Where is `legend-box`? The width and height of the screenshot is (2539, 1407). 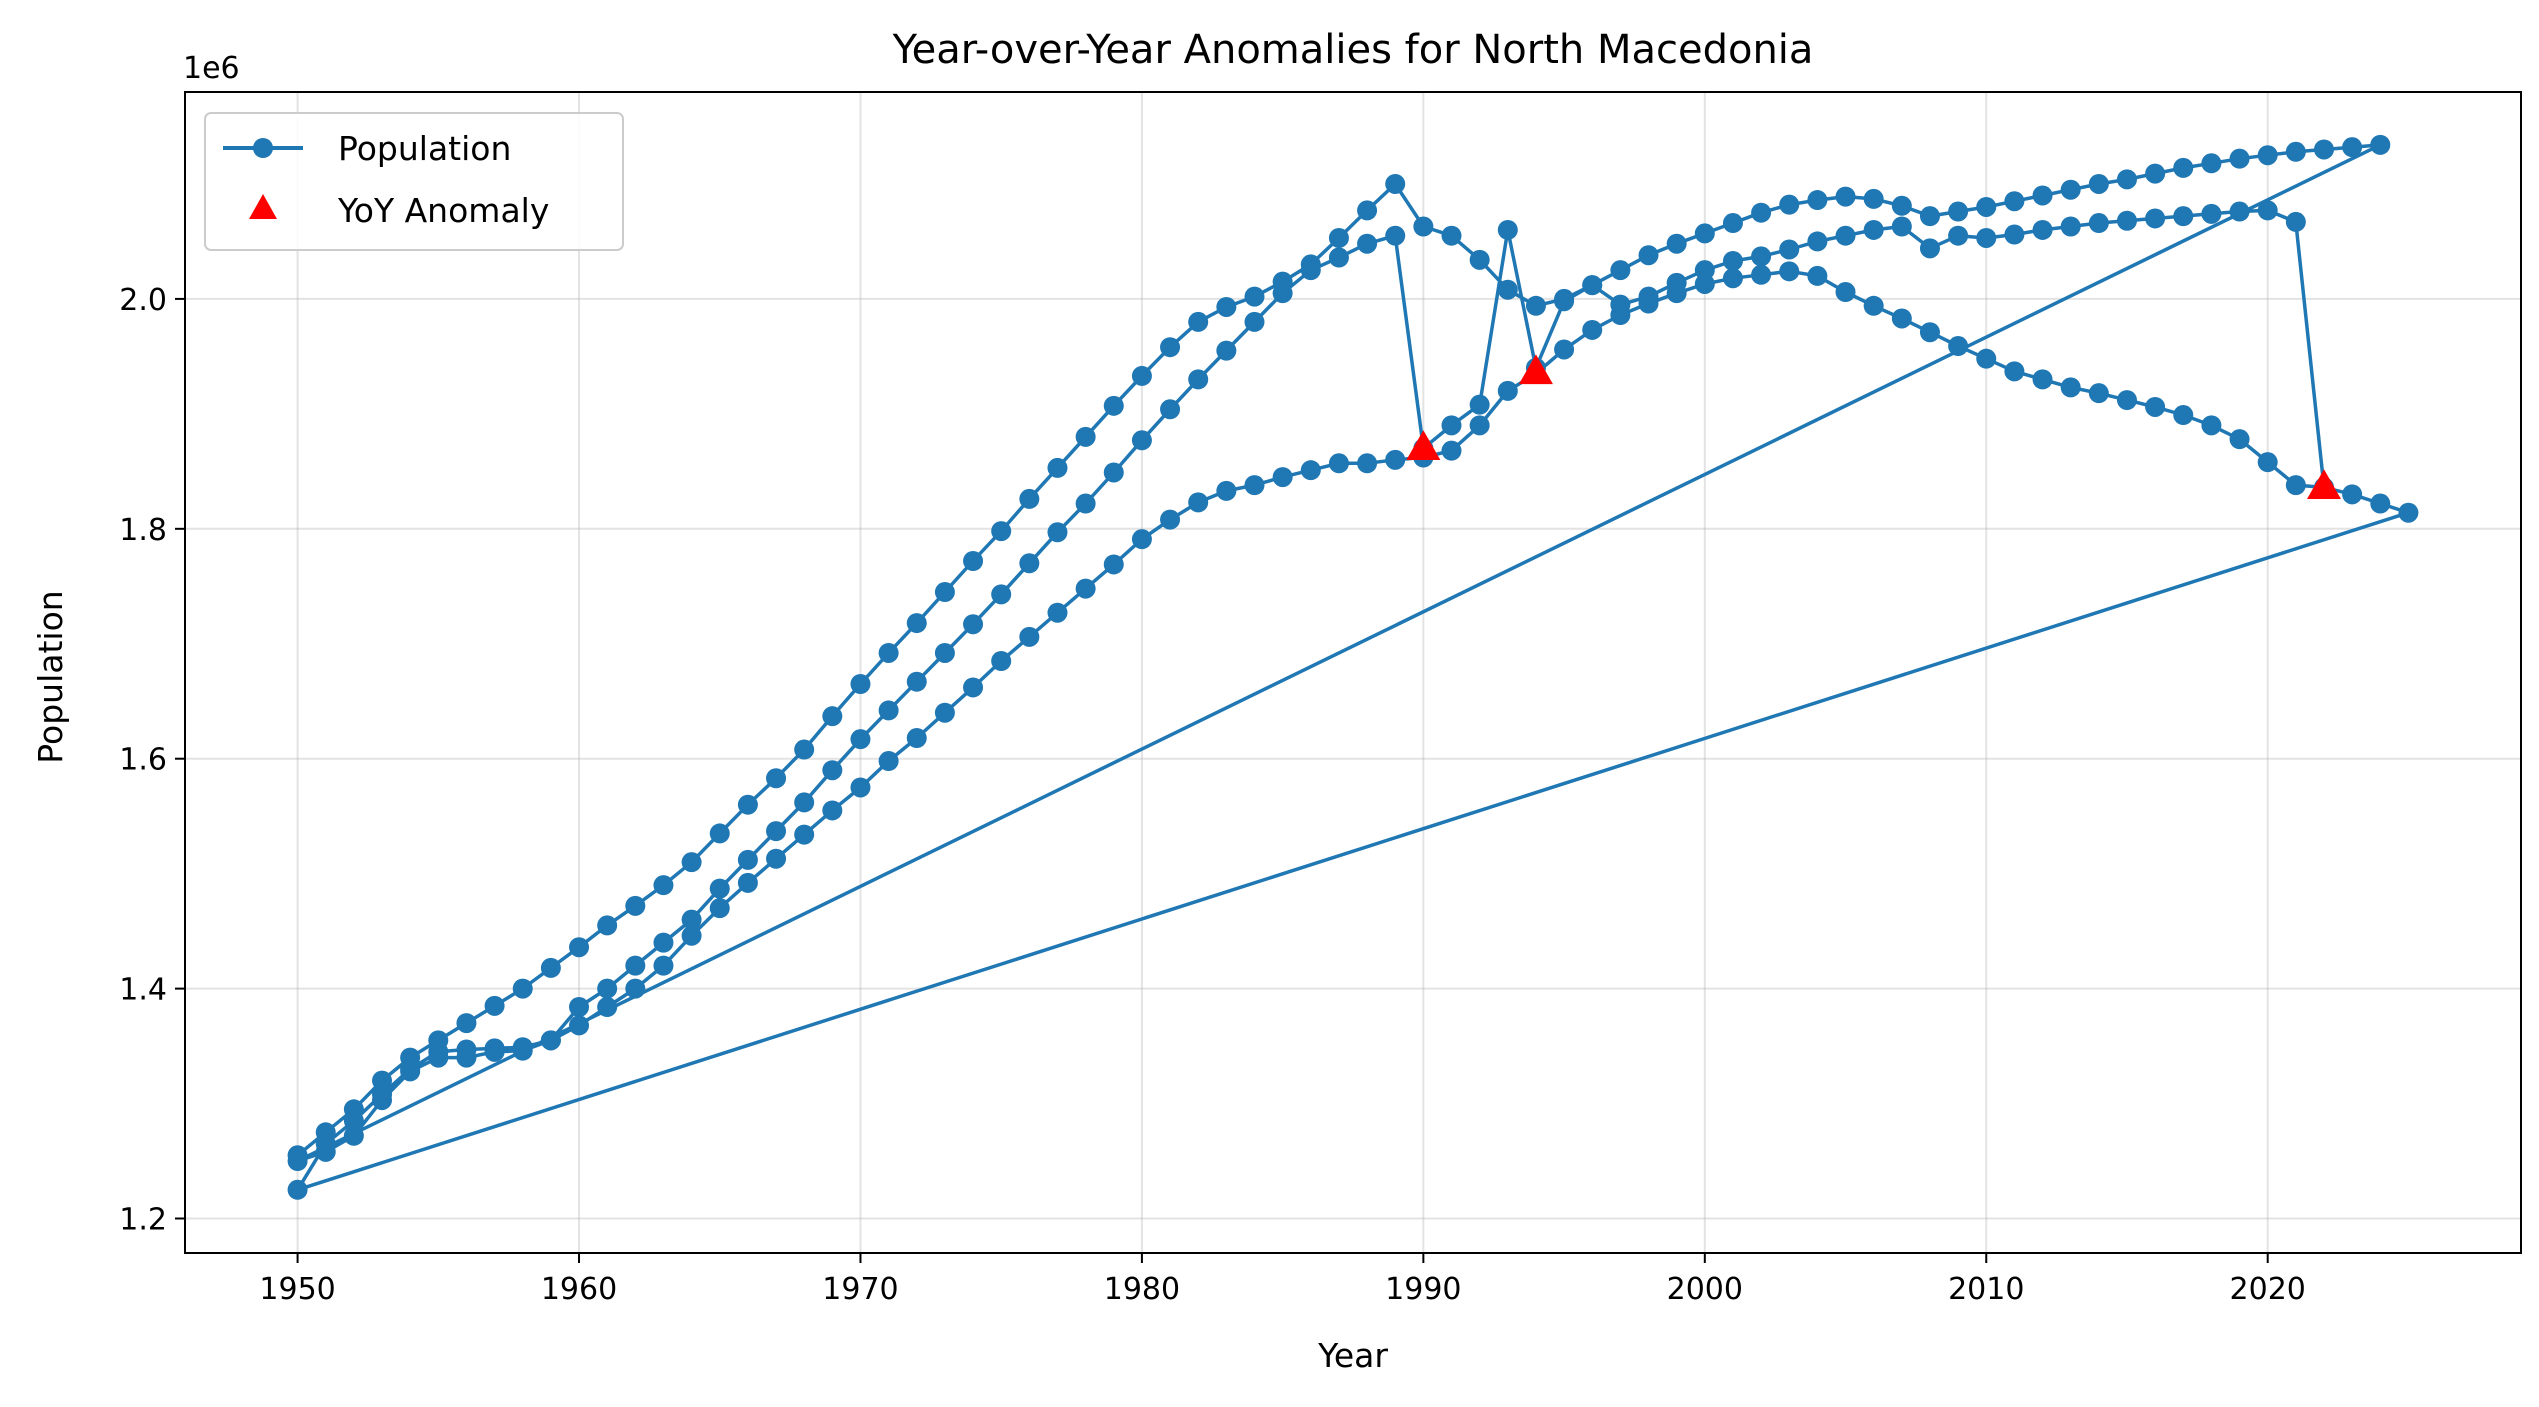 legend-box is located at coordinates (414, 181).